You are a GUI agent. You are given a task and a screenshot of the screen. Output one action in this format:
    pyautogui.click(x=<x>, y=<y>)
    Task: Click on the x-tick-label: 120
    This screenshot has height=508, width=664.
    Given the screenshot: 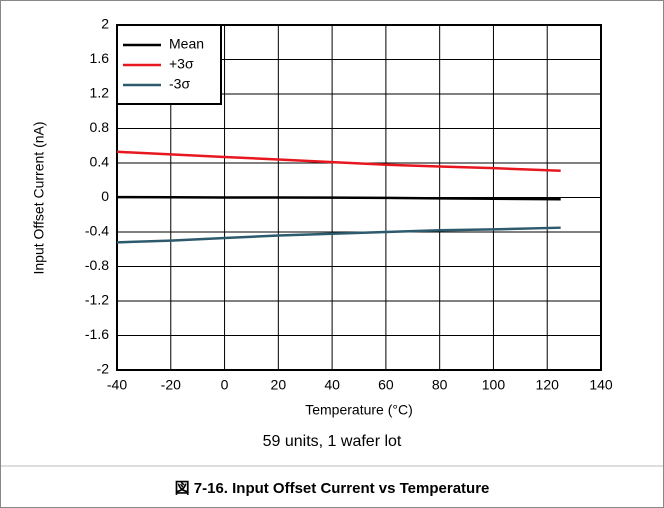 What is the action you would take?
    pyautogui.click(x=548, y=385)
    